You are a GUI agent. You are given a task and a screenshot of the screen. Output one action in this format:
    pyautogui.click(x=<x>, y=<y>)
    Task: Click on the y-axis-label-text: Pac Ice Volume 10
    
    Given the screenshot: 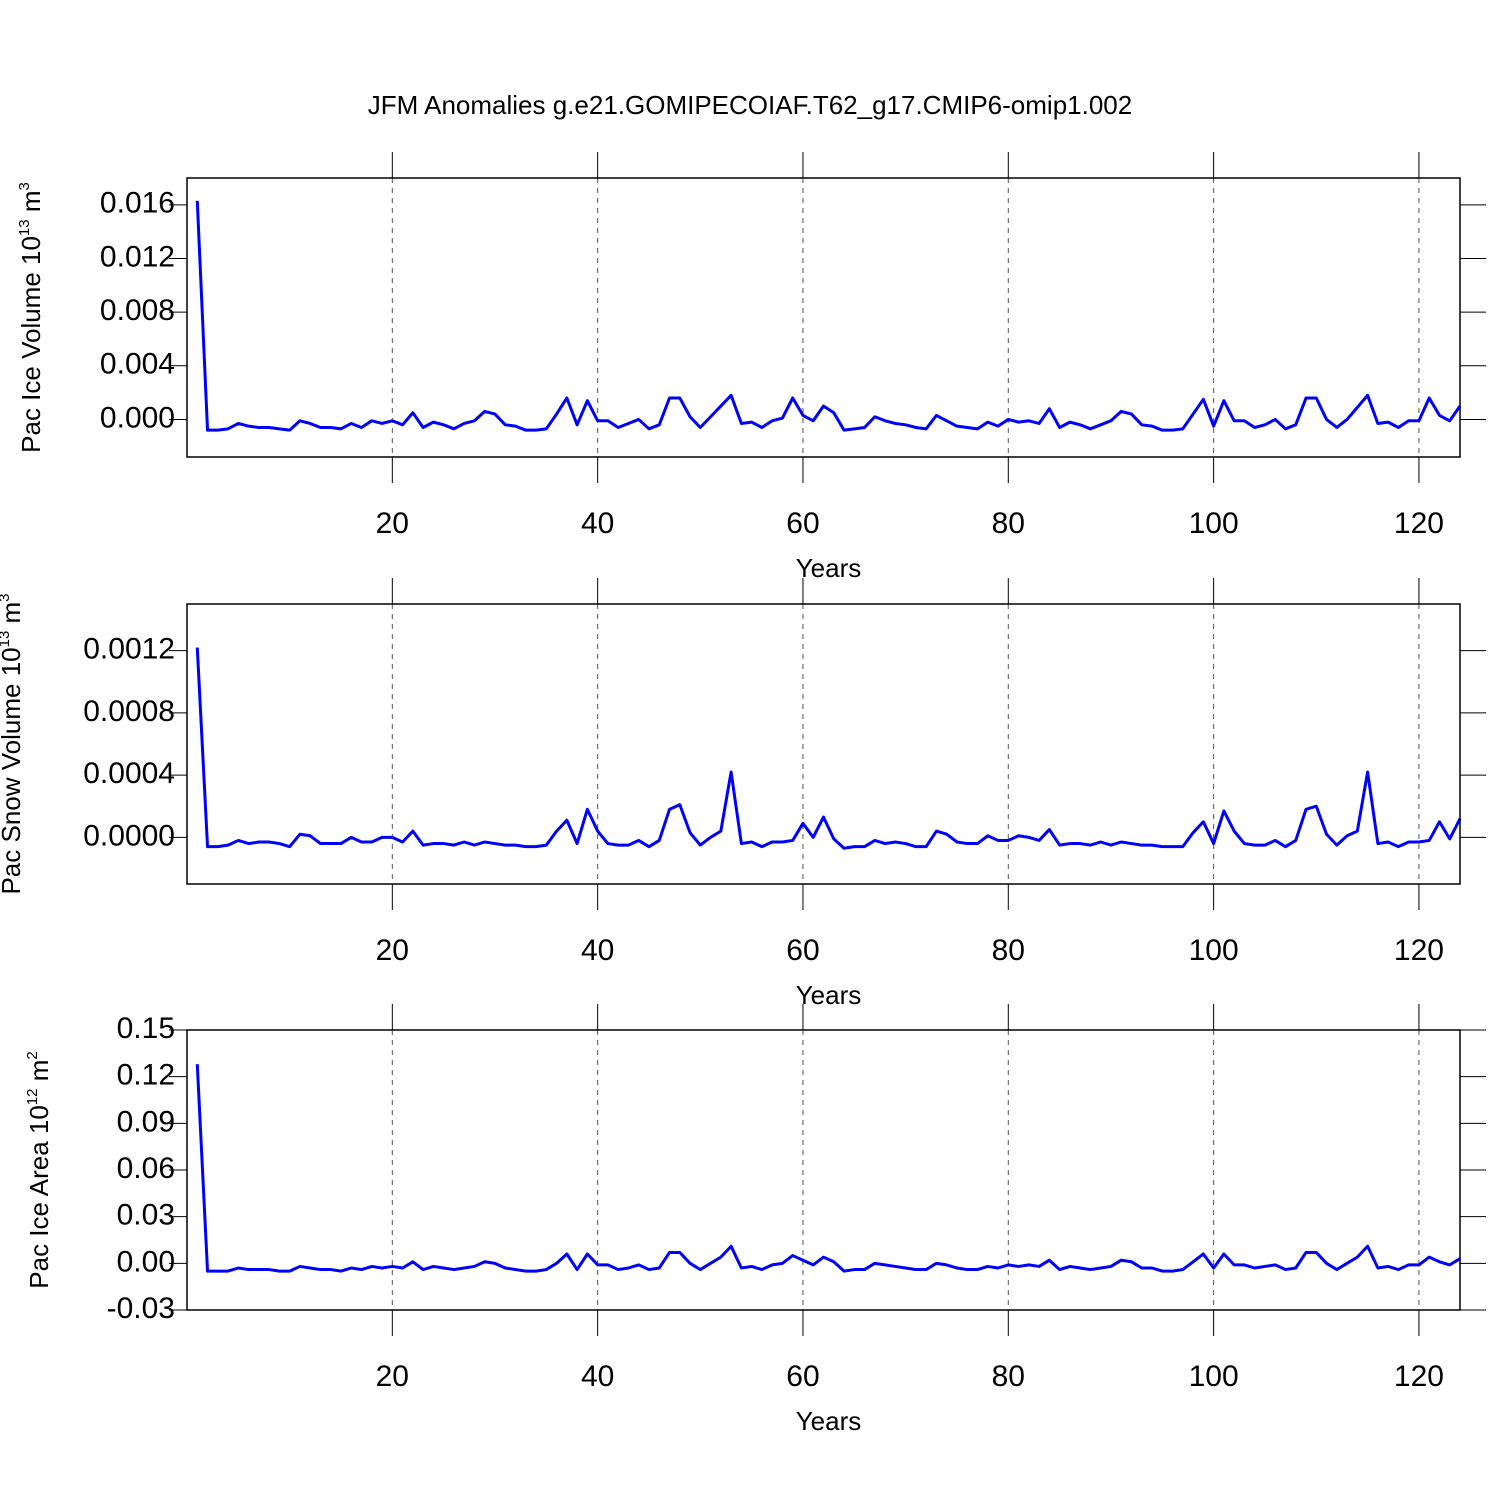 What is the action you would take?
    pyautogui.click(x=31, y=344)
    